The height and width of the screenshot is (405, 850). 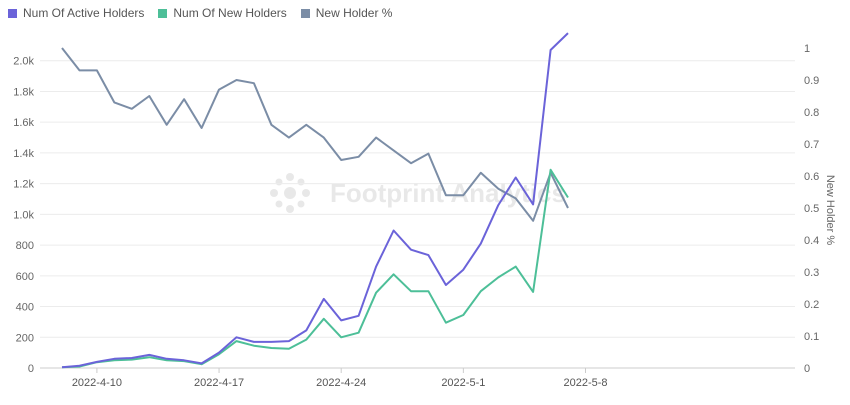 What do you see at coordinates (23, 154) in the screenshot?
I see `left-tick-label: 1.4k` at bounding box center [23, 154].